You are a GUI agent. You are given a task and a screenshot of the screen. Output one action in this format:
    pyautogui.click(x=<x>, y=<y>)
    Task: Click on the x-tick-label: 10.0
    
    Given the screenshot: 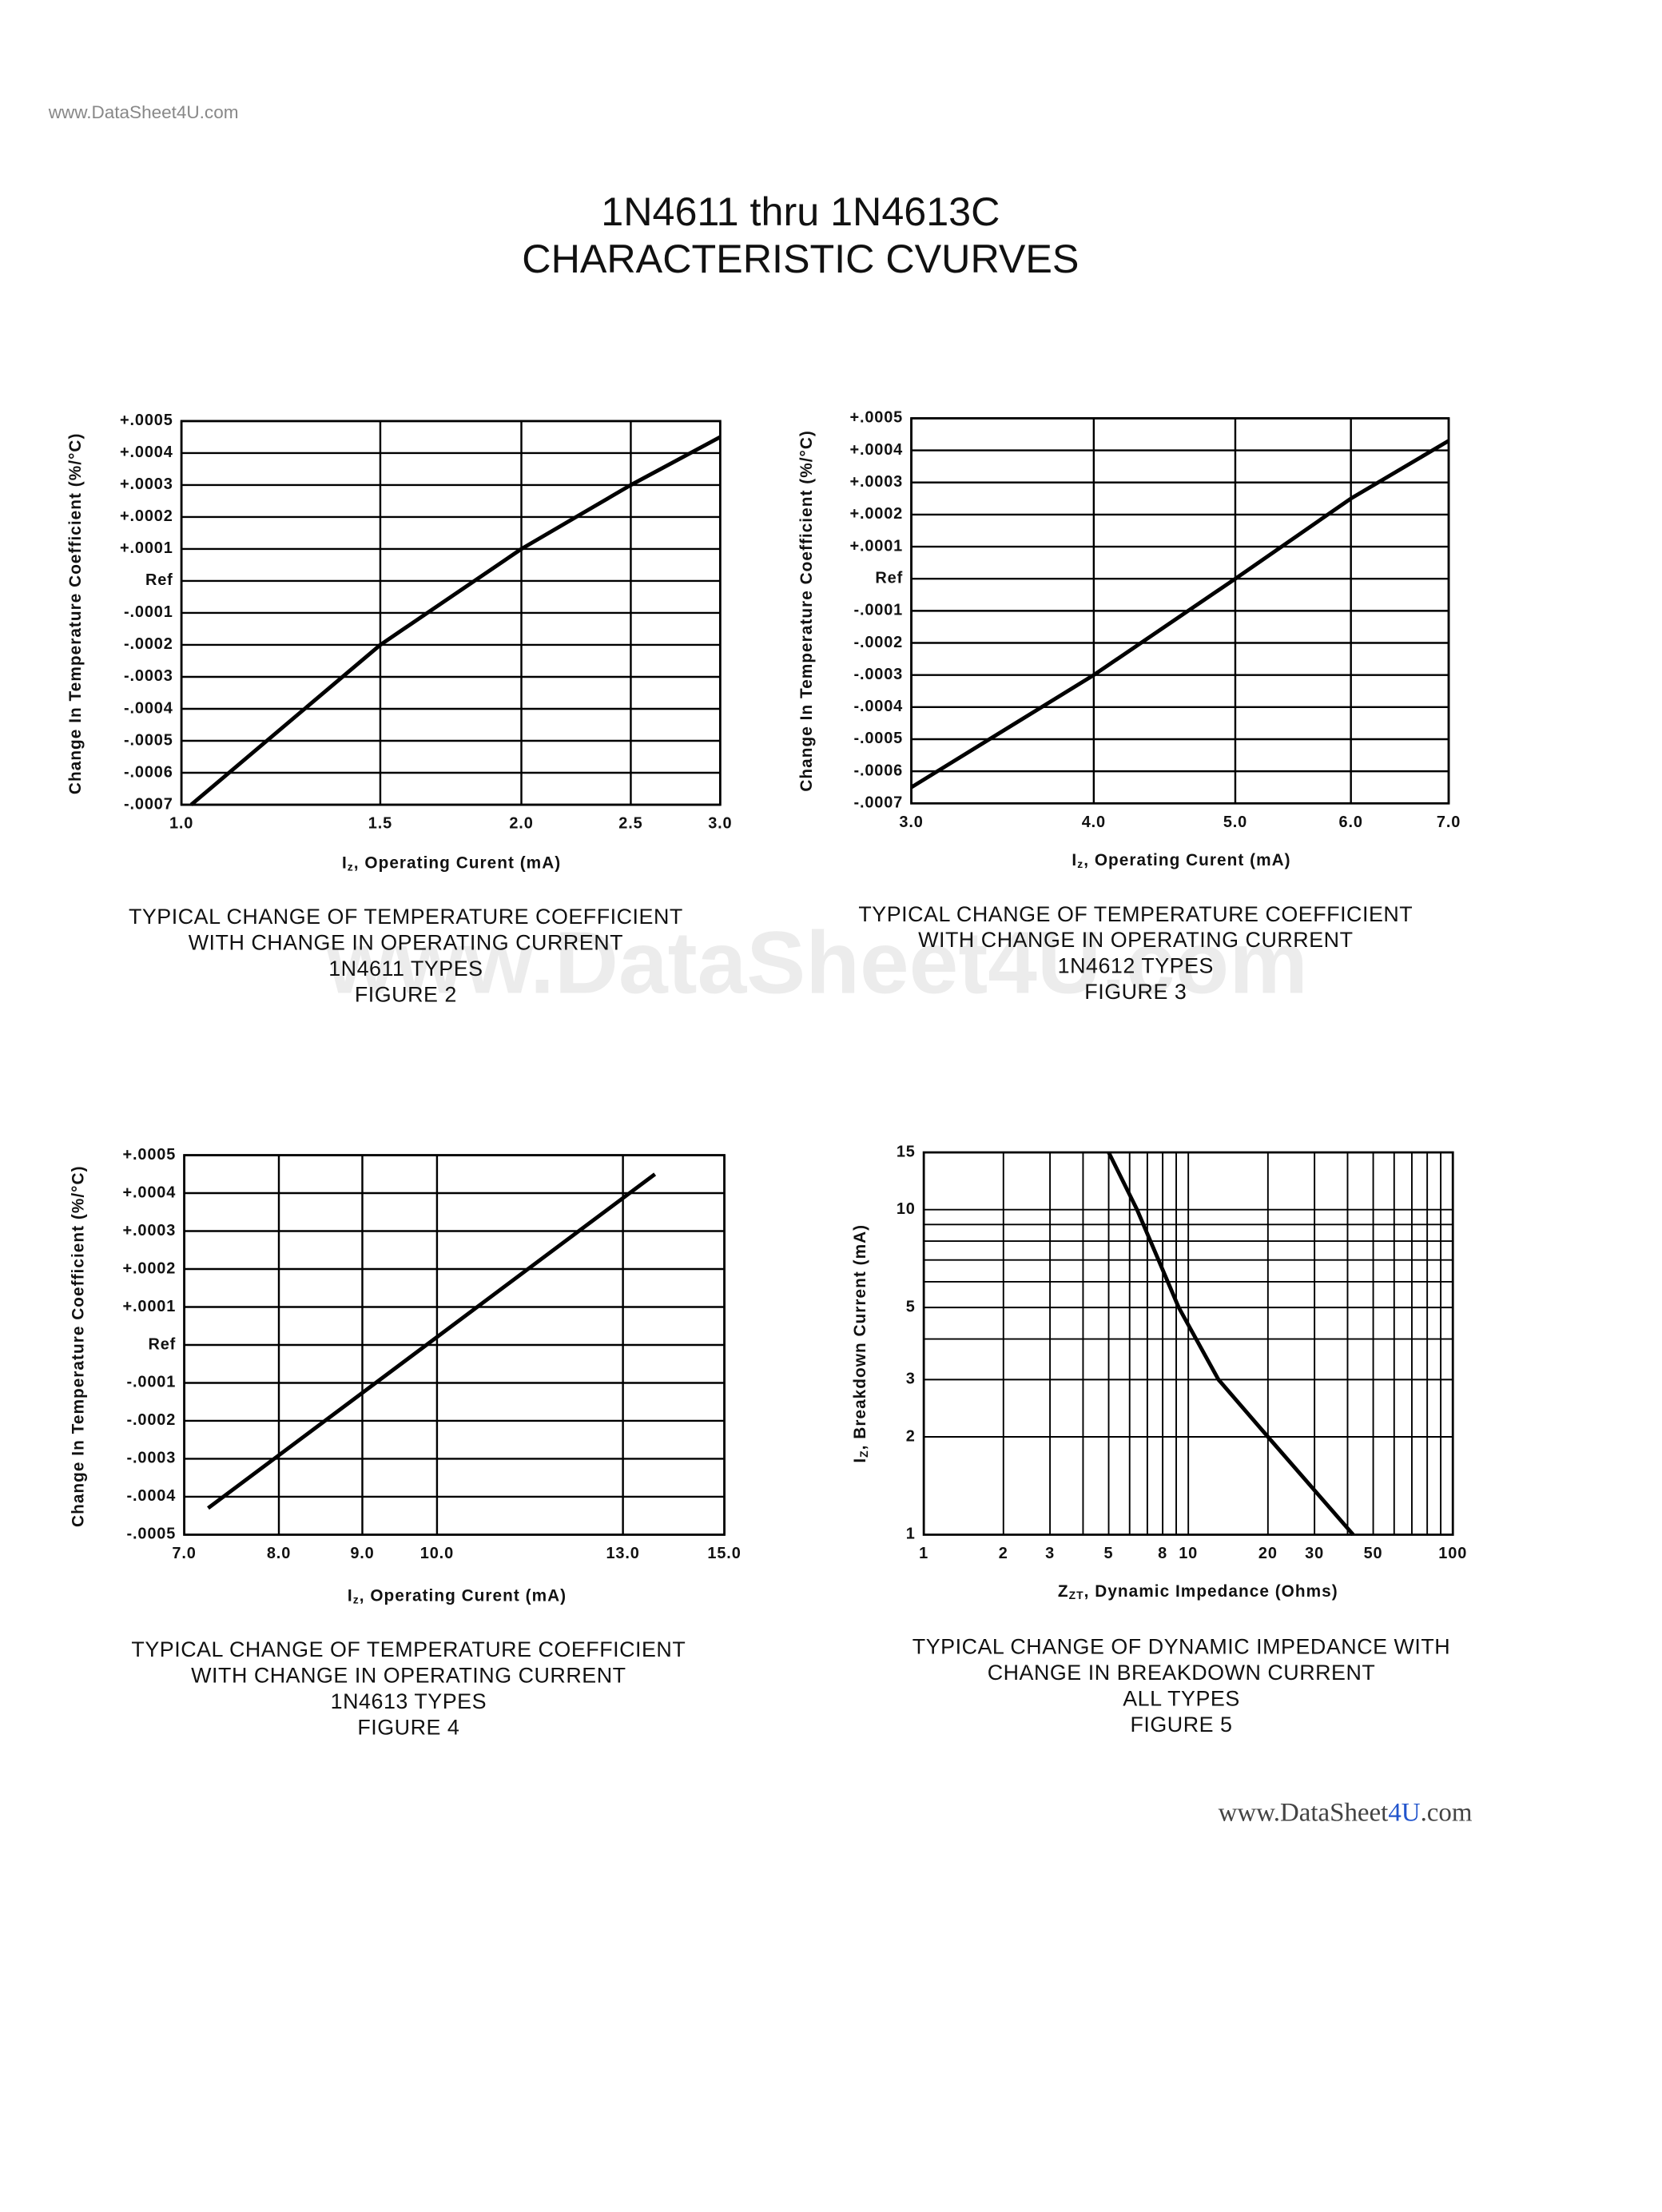 What is the action you would take?
    pyautogui.click(x=437, y=1553)
    